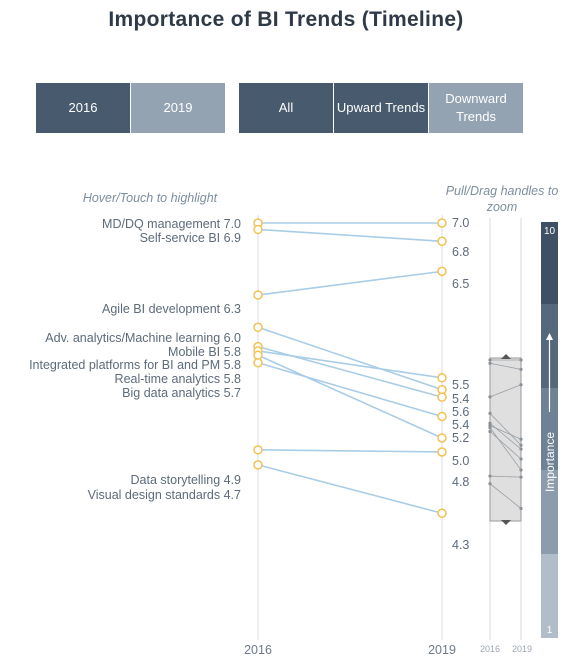  Describe the element at coordinates (178, 379) in the screenshot. I see `series-label-2016: Real-time analytics 5.8` at that location.